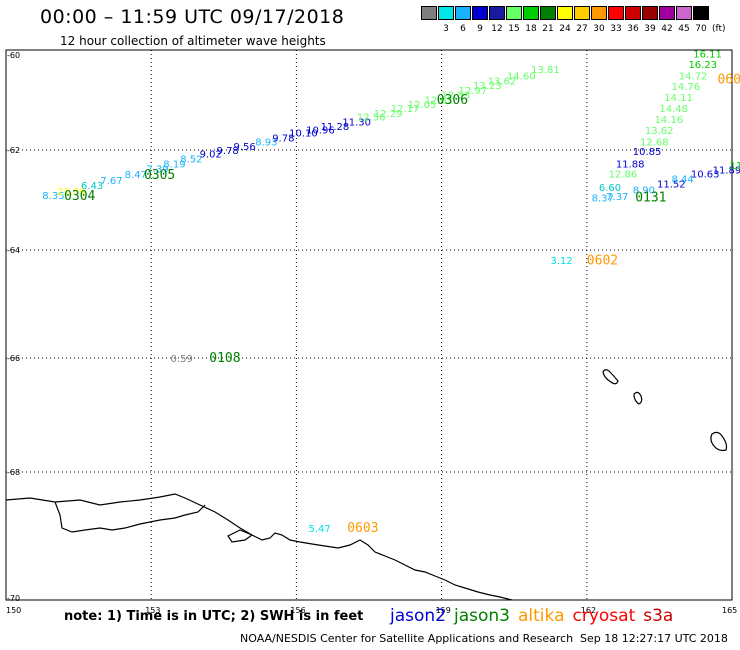 The image size is (740, 650). I want to click on wave-height-value: 23.09, so click(71, 192).